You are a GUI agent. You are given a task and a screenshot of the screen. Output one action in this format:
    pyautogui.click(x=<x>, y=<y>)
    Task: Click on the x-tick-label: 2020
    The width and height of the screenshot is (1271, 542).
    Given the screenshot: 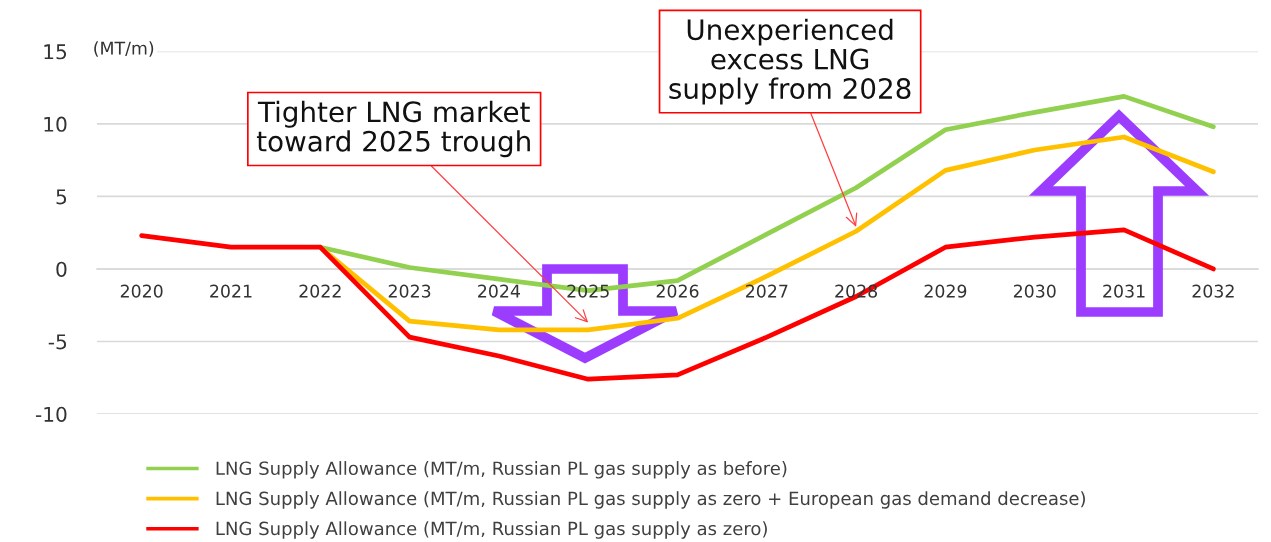 What is the action you would take?
    pyautogui.click(x=141, y=291)
    